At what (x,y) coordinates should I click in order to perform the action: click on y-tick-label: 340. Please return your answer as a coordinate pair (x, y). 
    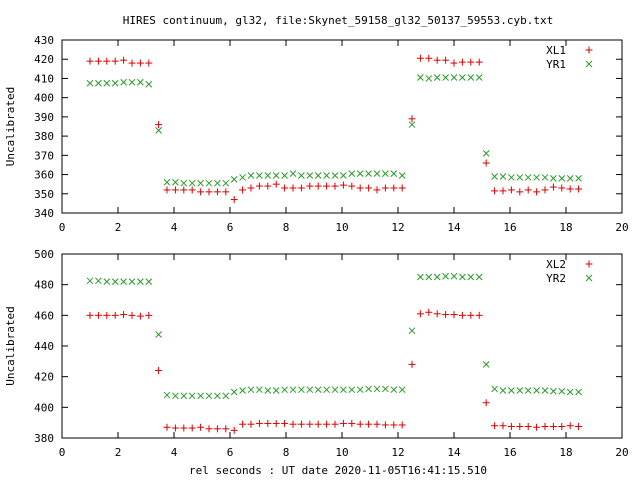
    Looking at the image, I should click on (44, 213).